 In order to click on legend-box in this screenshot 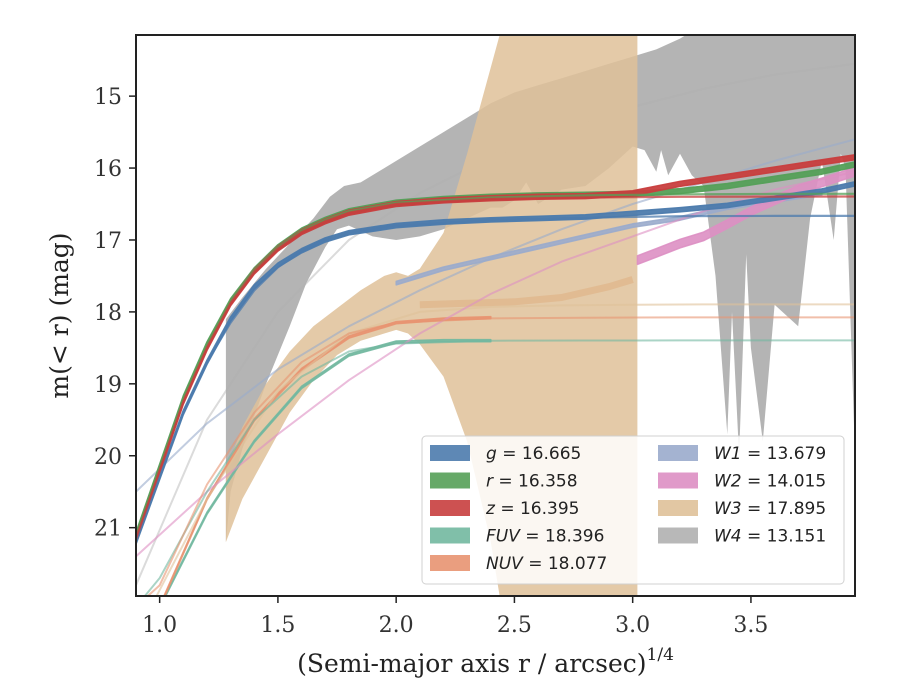, I will do `click(633, 510)`.